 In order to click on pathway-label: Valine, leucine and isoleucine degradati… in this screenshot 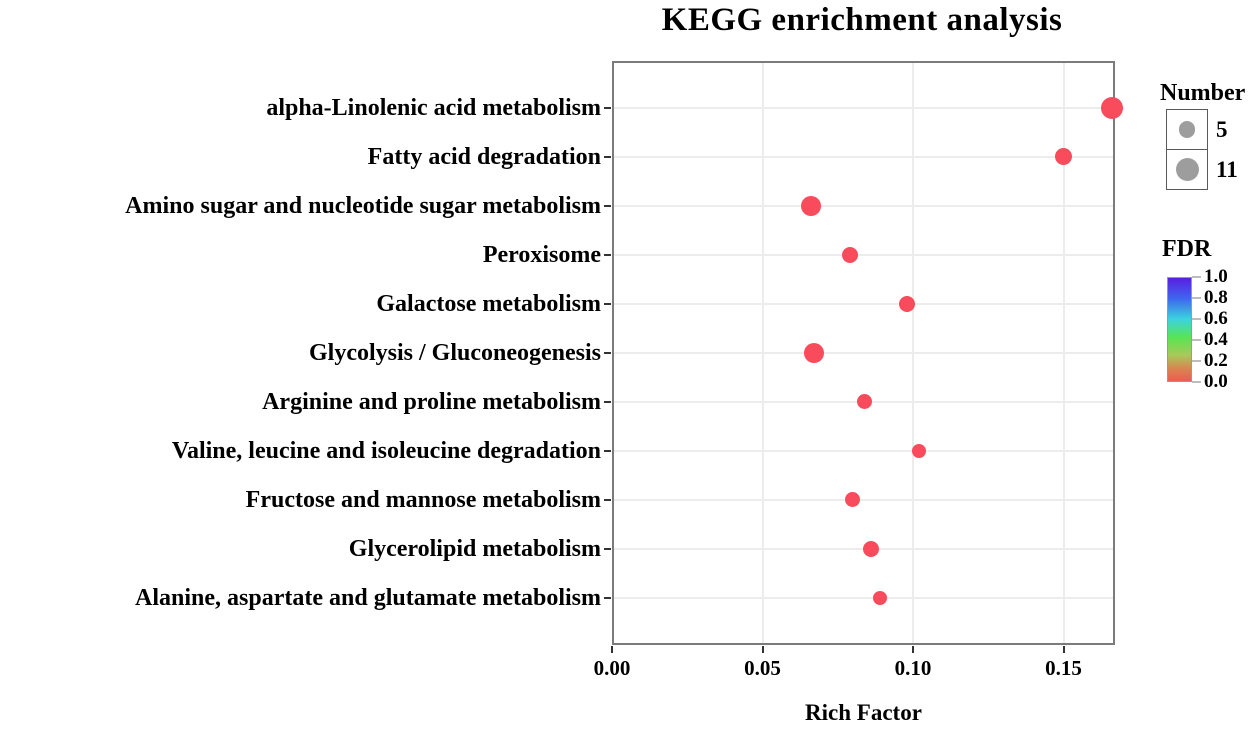, I will do `click(386, 450)`.